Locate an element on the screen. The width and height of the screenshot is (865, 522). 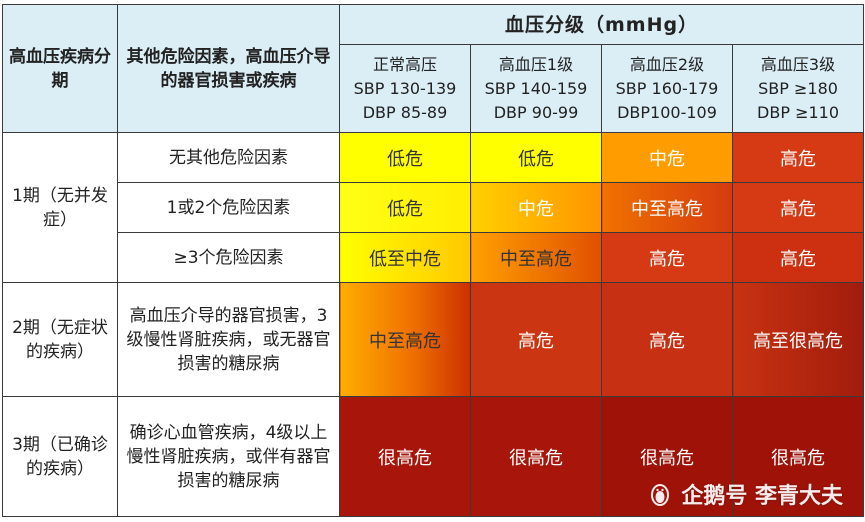
factor-label: ≥3个危险因素 is located at coordinates (228, 257).